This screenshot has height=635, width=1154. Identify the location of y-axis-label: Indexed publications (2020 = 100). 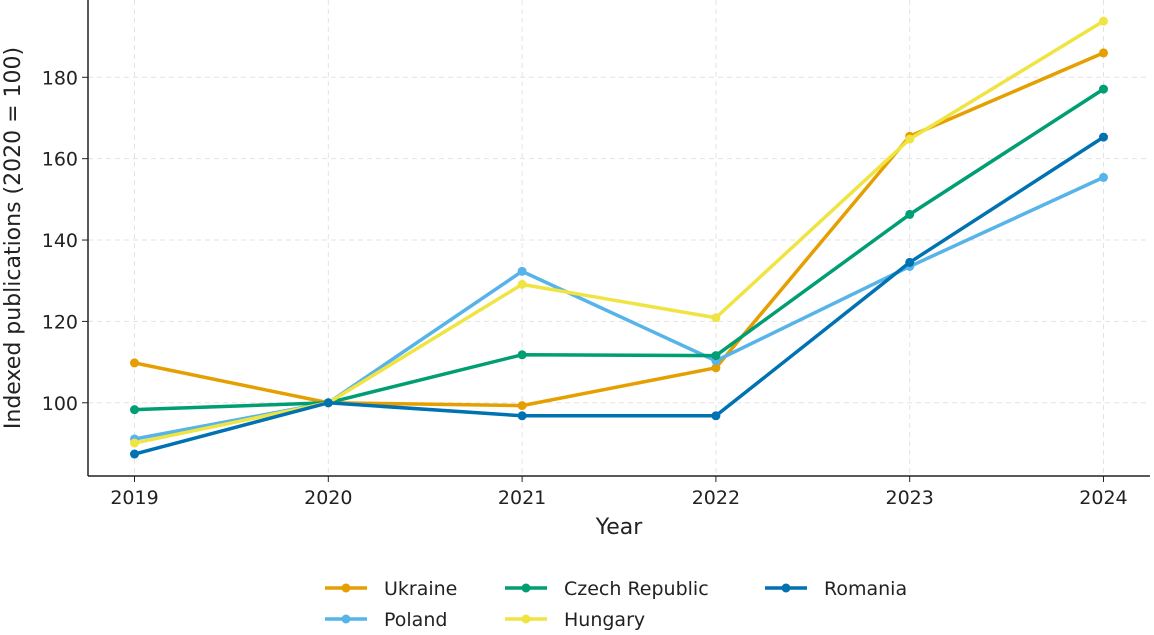
(13, 238).